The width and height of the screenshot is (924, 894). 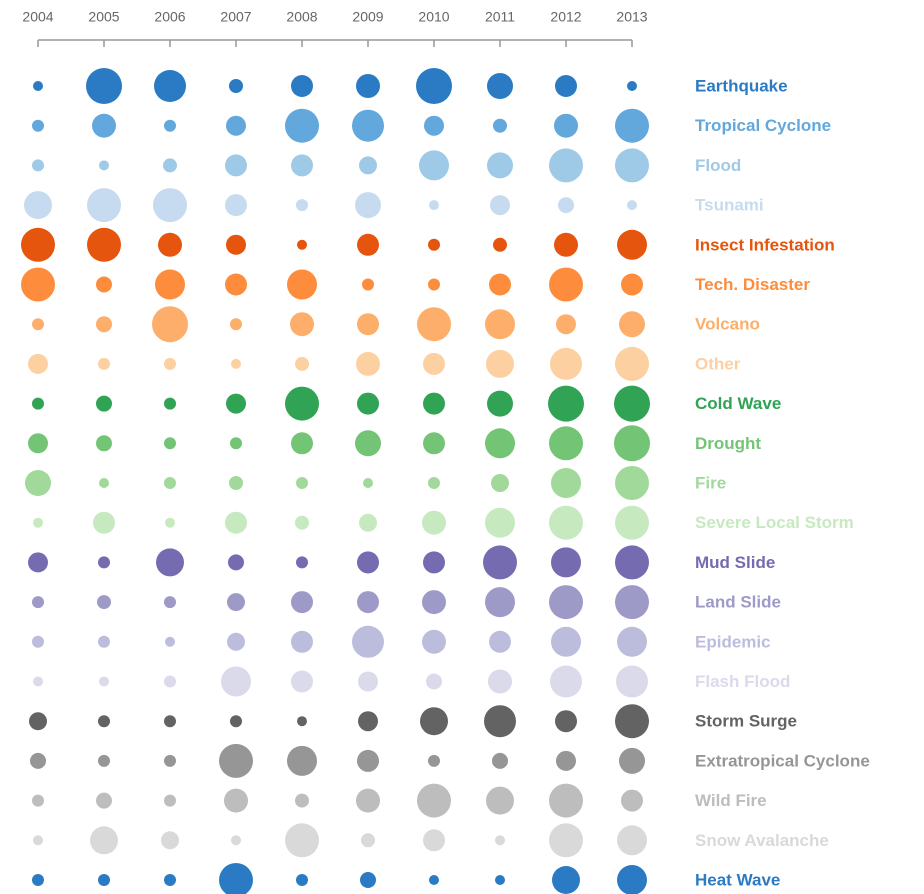 I want to click on legend-label: Wild Fire, so click(x=731, y=800).